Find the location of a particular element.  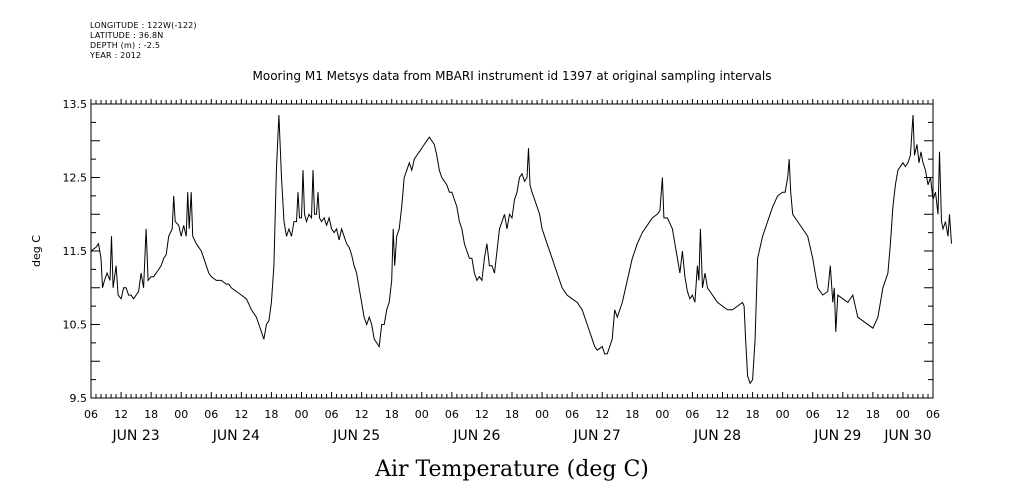

x-date-label: JUN 27 is located at coordinates (597, 436).